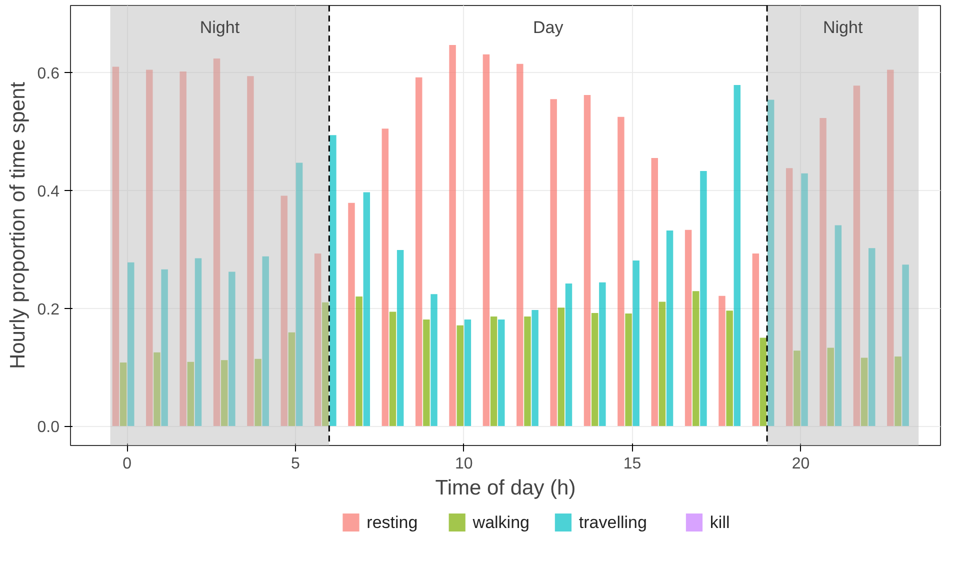 The width and height of the screenshot is (980, 572). Describe the element at coordinates (632, 464) in the screenshot. I see `x-tick-label: 15` at that location.